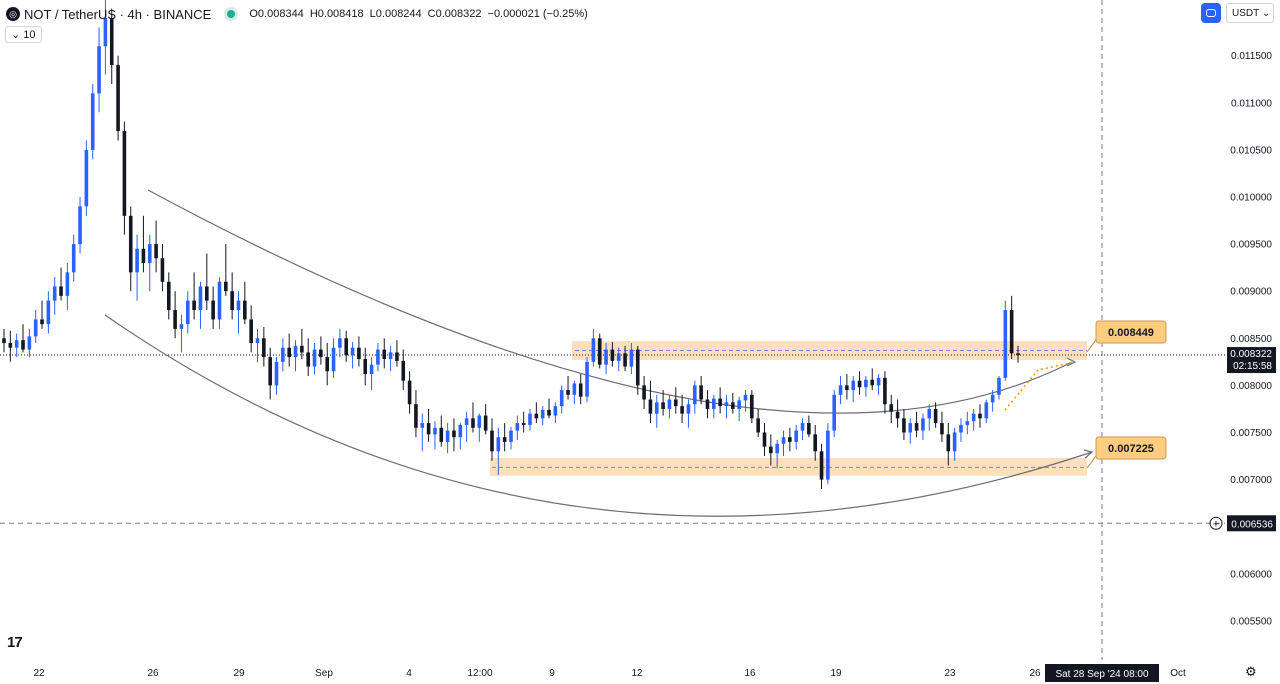 The width and height of the screenshot is (1280, 684). What do you see at coordinates (1251, 245) in the screenshot?
I see `price-tick-label: 0.009500` at bounding box center [1251, 245].